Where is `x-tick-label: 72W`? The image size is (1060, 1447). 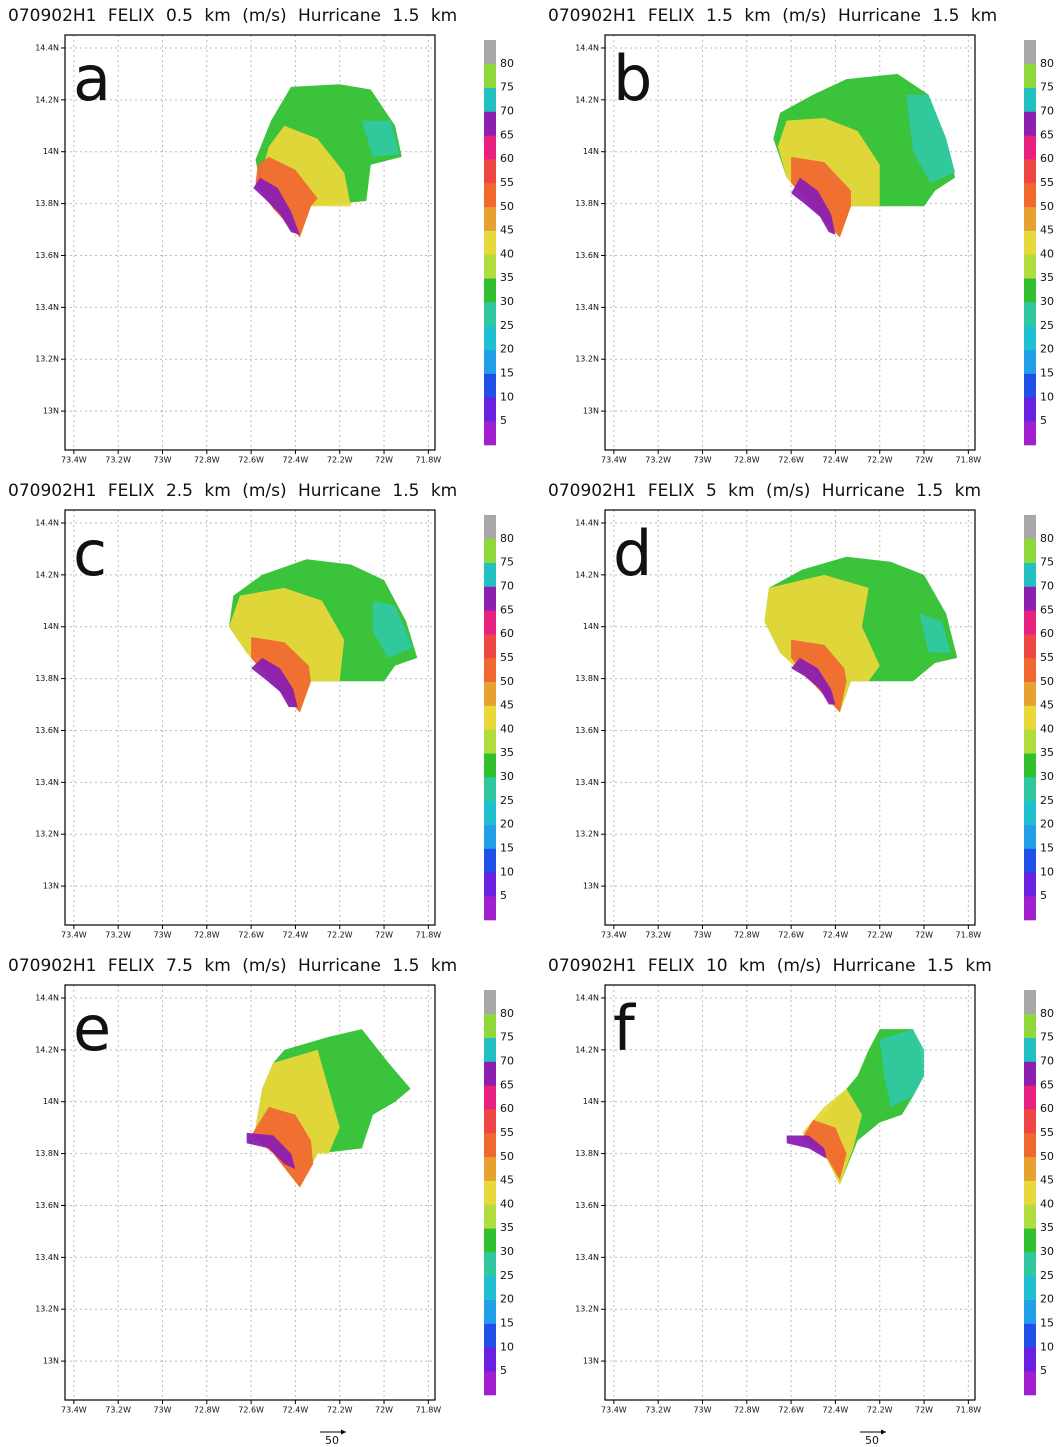 x-tick-label: 72W is located at coordinates (384, 935).